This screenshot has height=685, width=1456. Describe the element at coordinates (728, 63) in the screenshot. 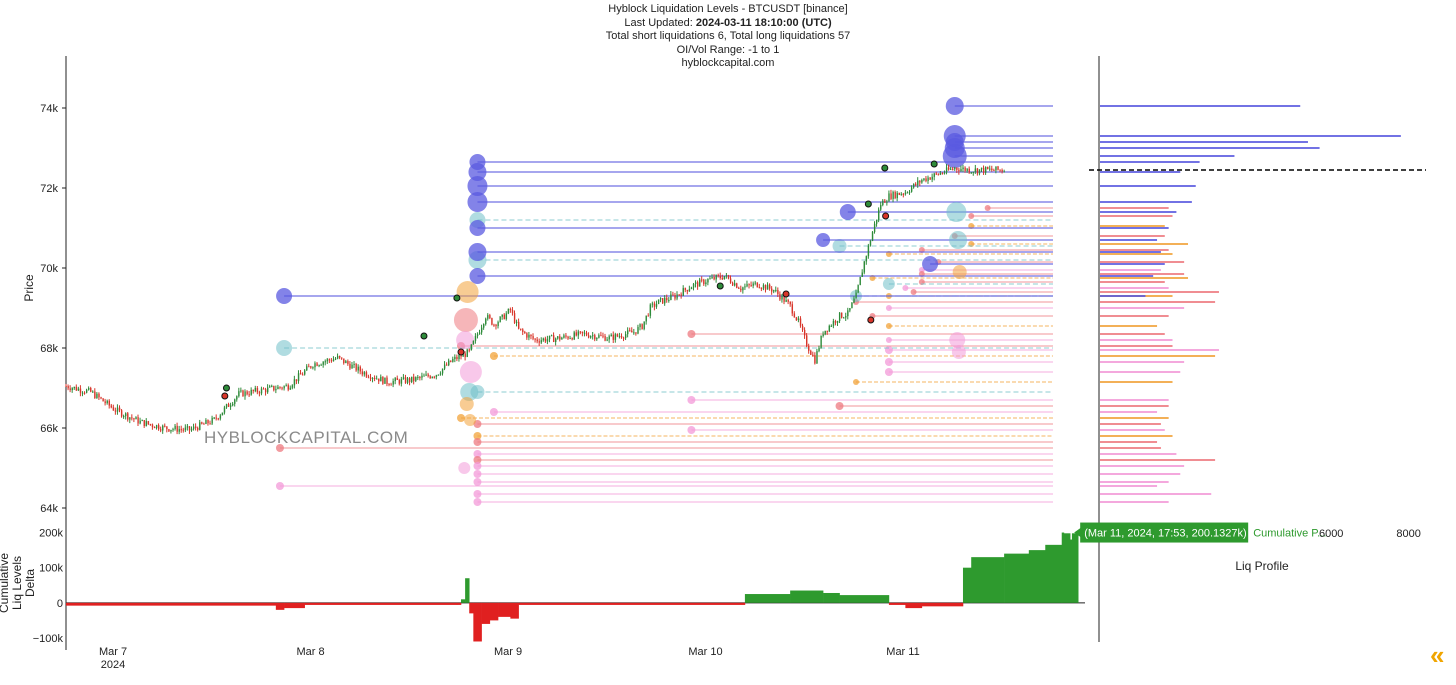

I see `site-link: hyblockcapital.com` at that location.